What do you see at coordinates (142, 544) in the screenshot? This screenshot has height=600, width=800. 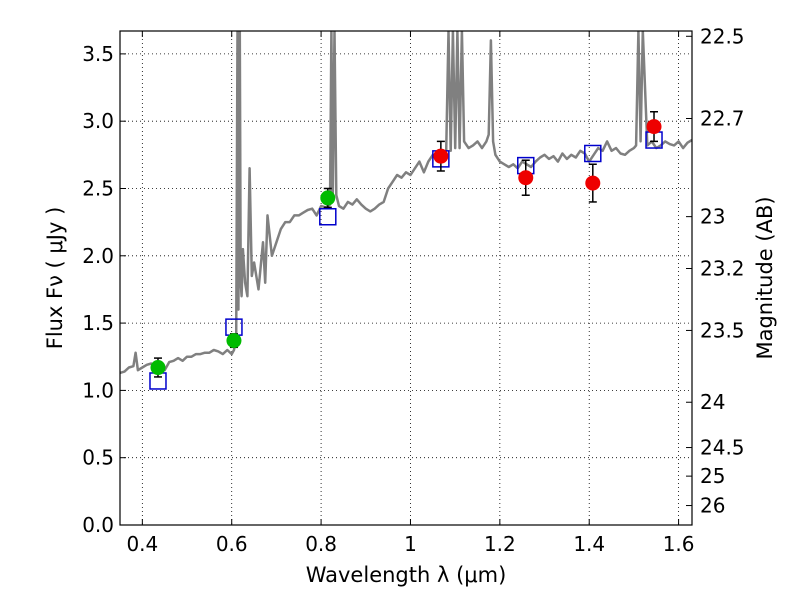 I see `x-tick-label: 0.4` at bounding box center [142, 544].